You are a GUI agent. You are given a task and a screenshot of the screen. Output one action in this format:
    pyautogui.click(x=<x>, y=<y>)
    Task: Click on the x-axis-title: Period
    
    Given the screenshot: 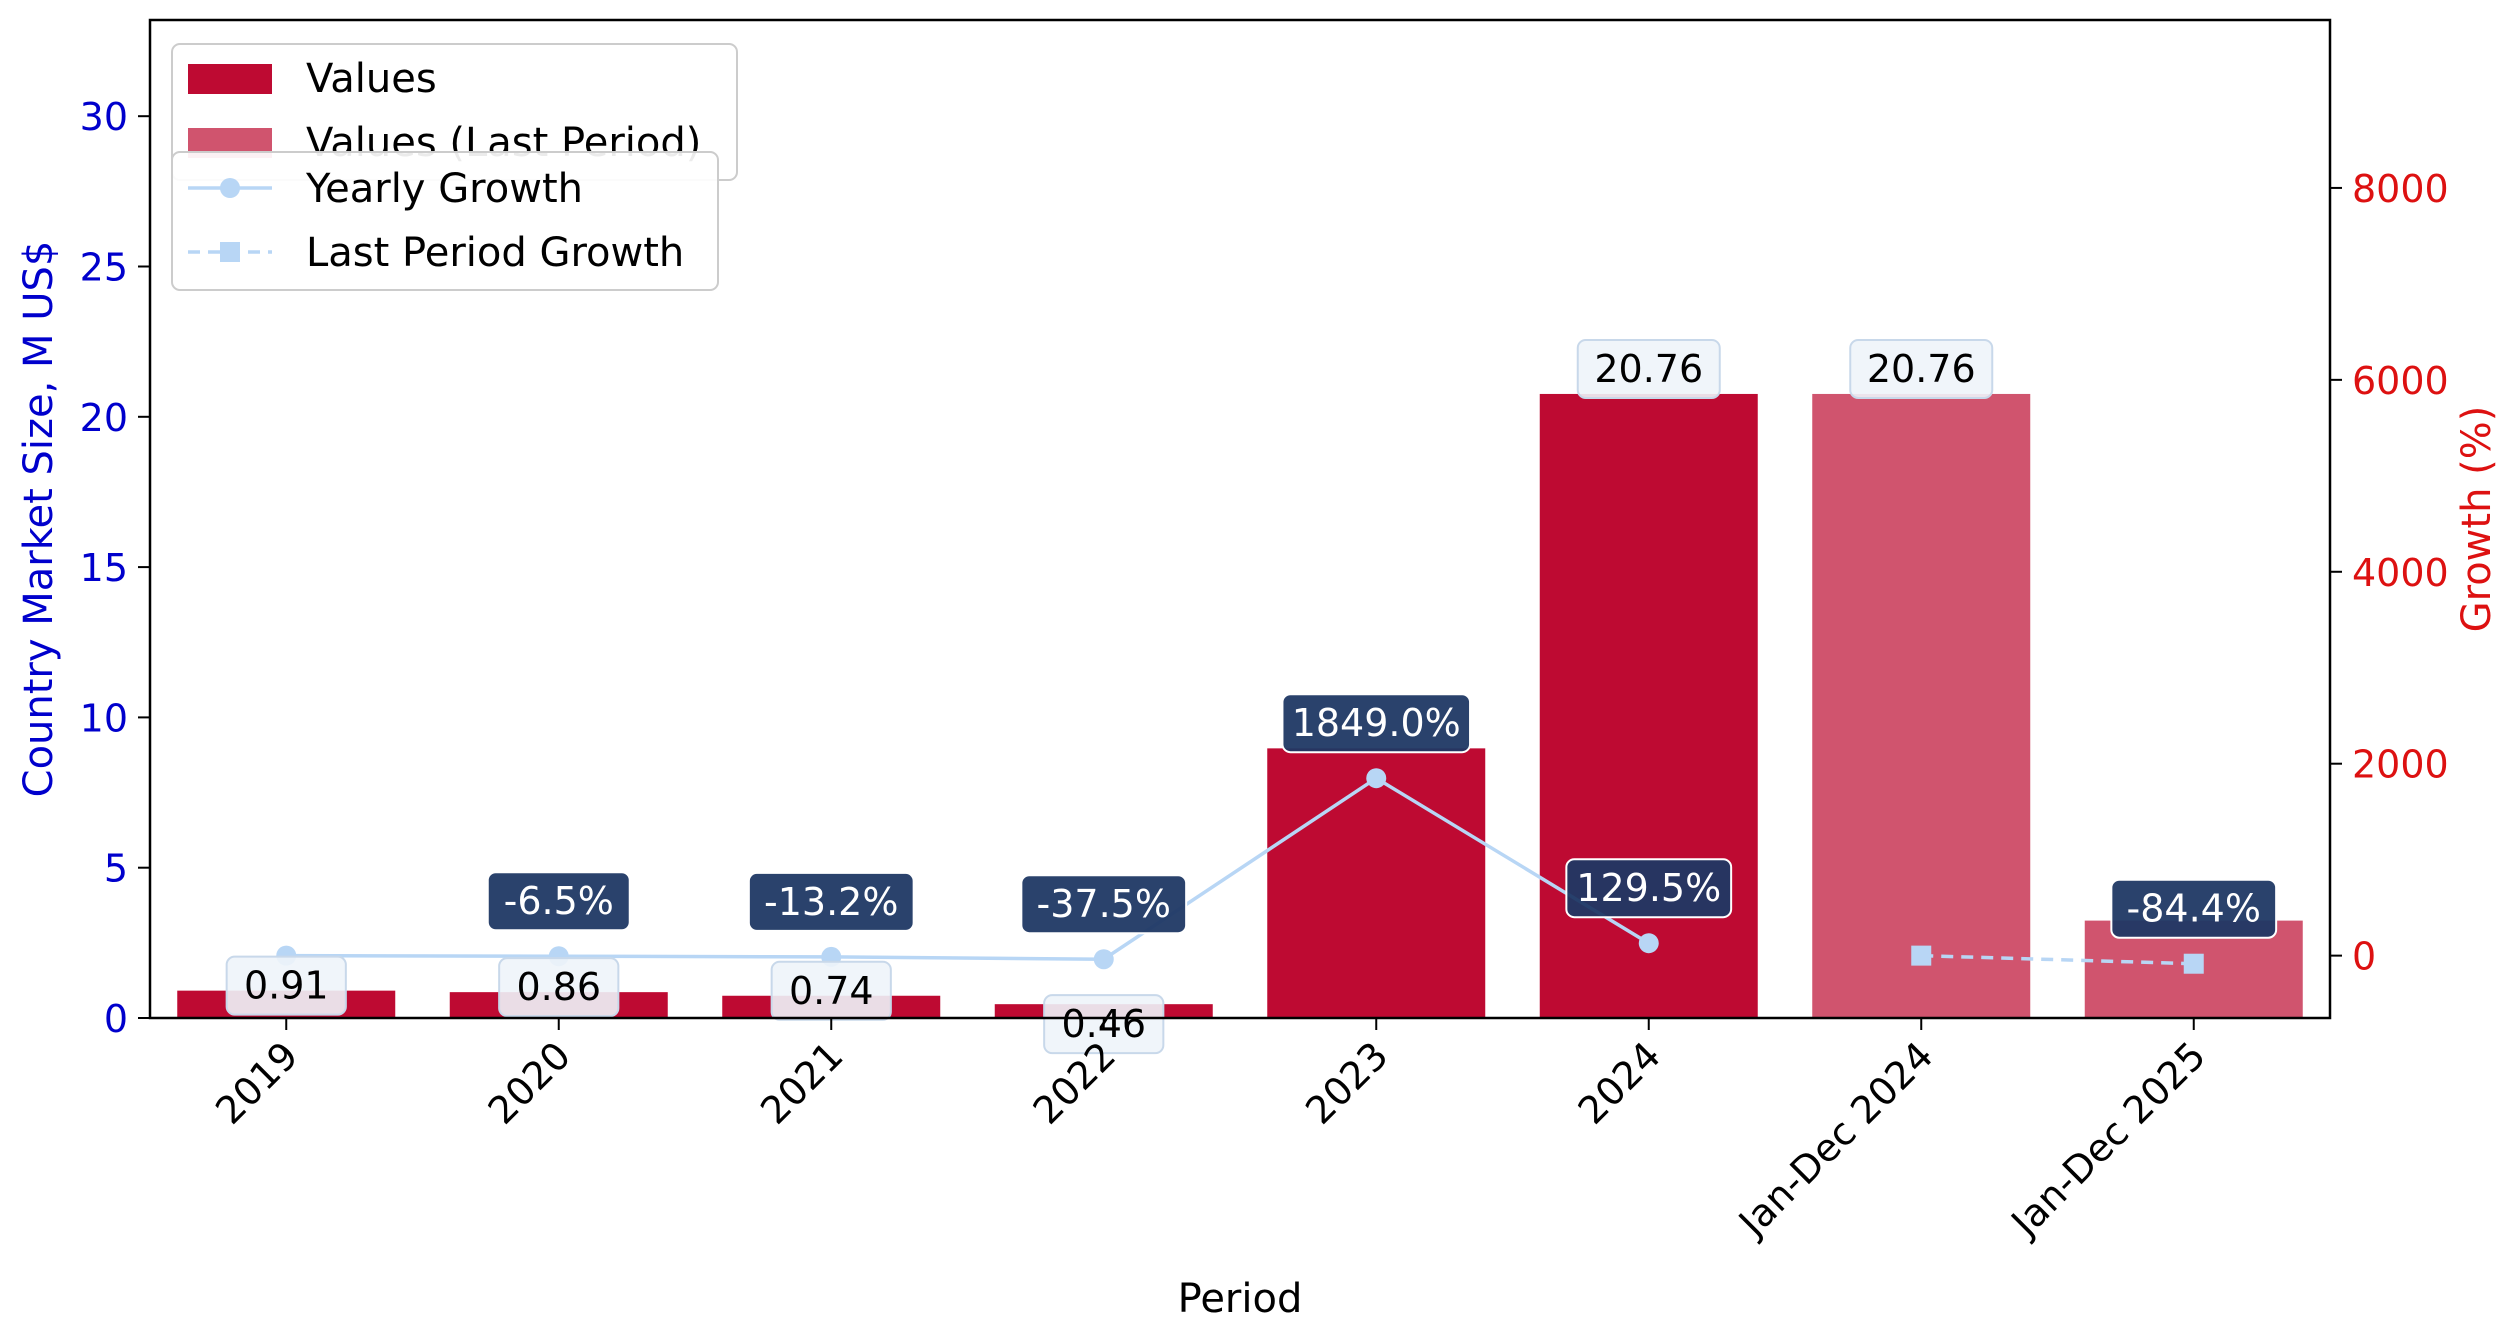 What is the action you would take?
    pyautogui.click(x=1240, y=1299)
    